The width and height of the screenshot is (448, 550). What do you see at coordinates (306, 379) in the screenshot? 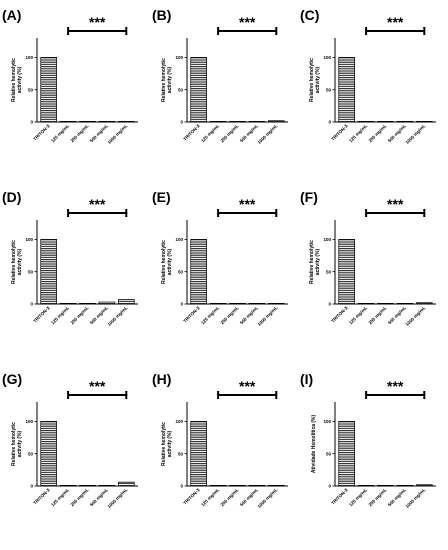
I see `panel-label: (I)` at bounding box center [306, 379].